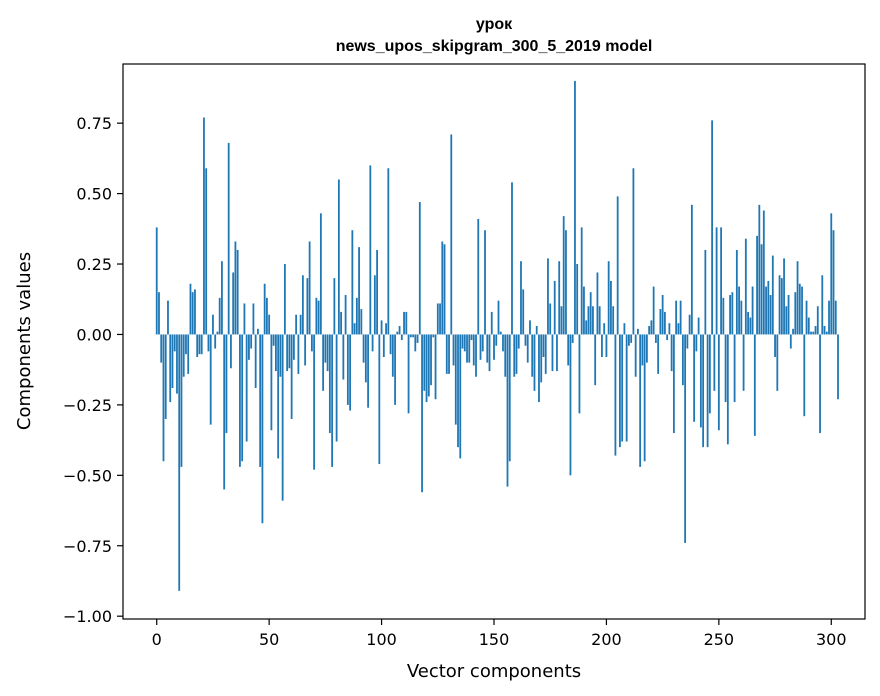 Image resolution: width=880 pixels, height=696 pixels. I want to click on chart-title-line2: news_upos_skipgram_300_5_2019 model, so click(494, 46).